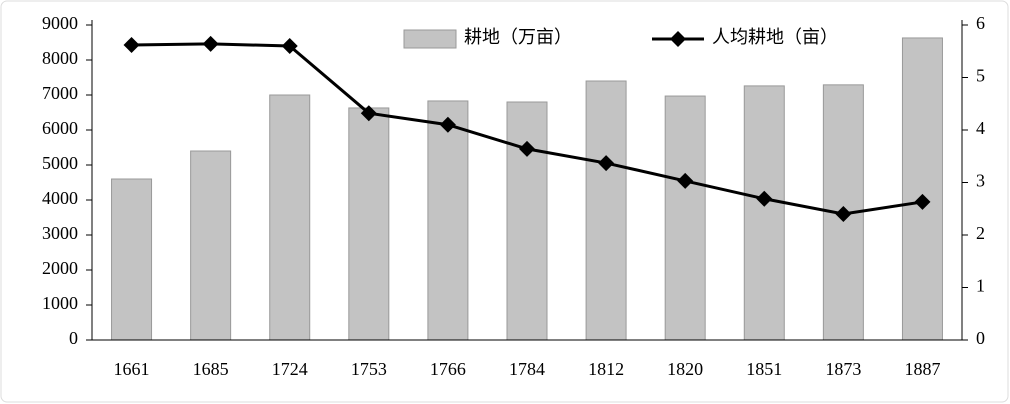 Image resolution: width=1010 pixels, height=404 pixels. What do you see at coordinates (980, 76) in the screenshot?
I see `y2-tick-label: 5` at bounding box center [980, 76].